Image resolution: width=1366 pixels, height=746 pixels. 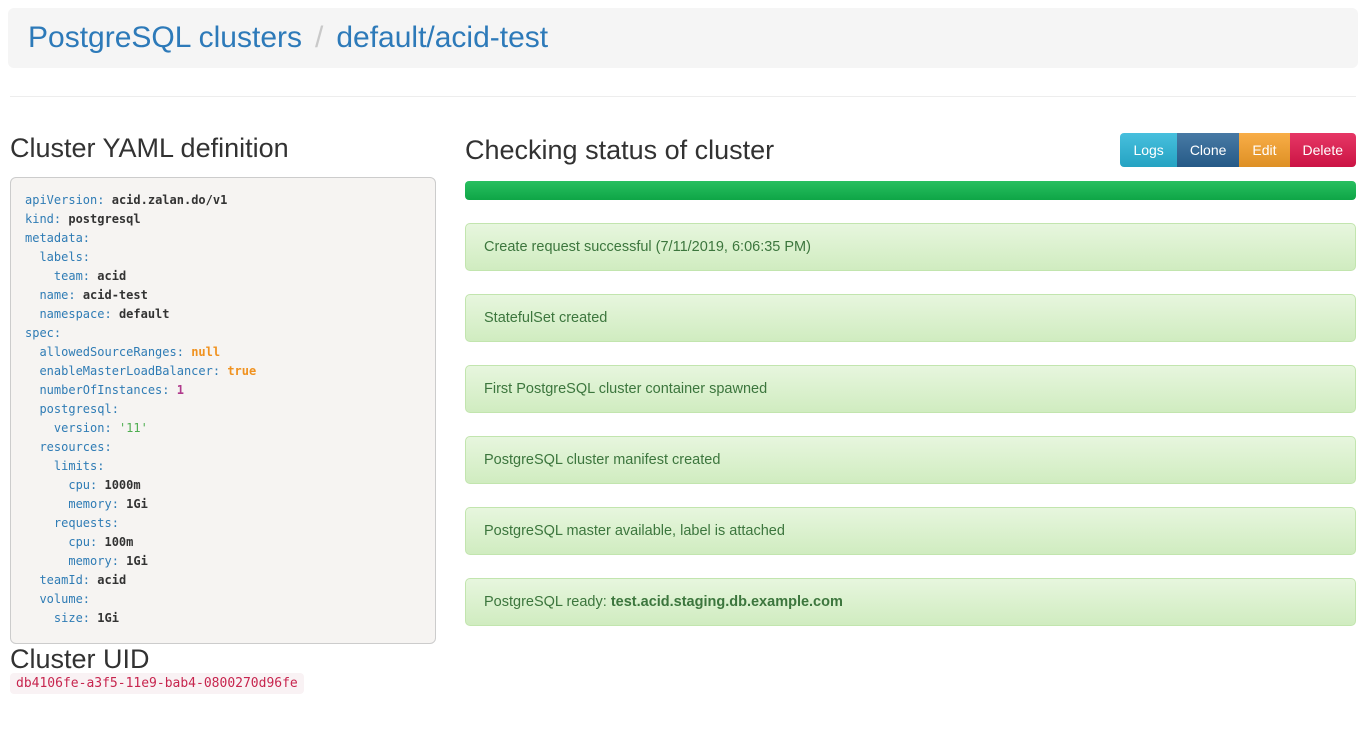 What do you see at coordinates (165, 37) in the screenshot?
I see `breadcrumb-root-link: PostgreSQL clusters` at bounding box center [165, 37].